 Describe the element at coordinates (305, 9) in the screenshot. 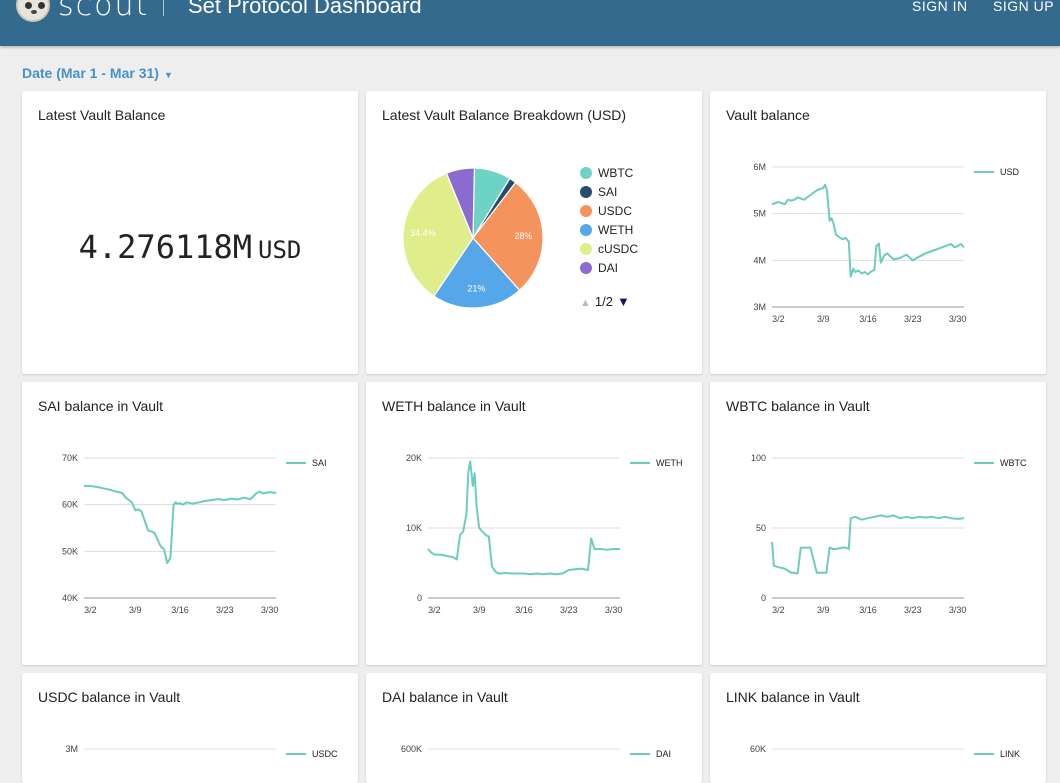

I see `page-title: Set Protocol Dashboard` at that location.